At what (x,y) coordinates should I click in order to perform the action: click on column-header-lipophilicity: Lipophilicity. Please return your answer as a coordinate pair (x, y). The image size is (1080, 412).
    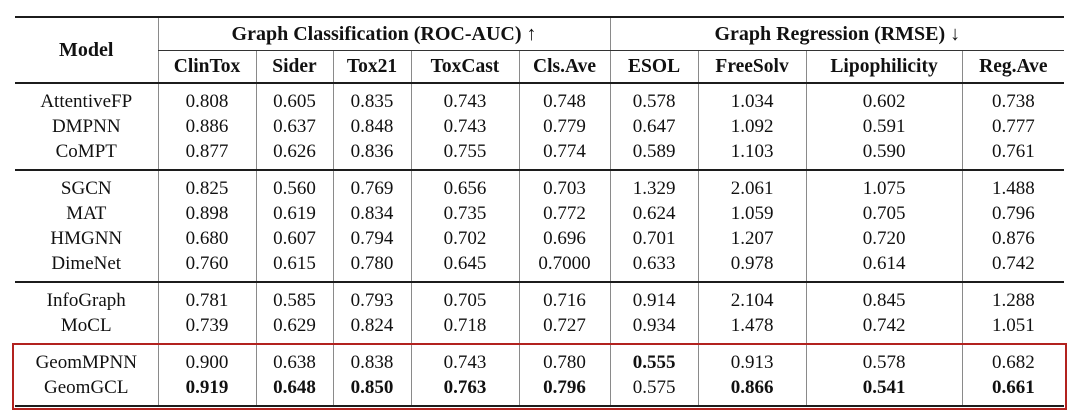
    Looking at the image, I should click on (884, 67).